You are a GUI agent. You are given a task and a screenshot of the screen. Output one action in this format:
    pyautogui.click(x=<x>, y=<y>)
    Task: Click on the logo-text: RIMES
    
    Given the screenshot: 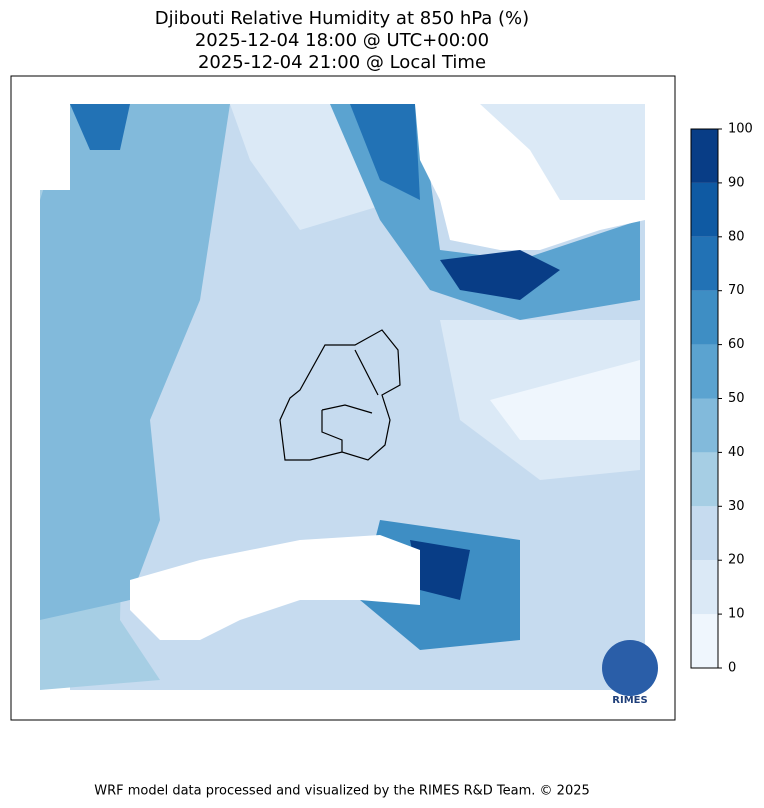 What is the action you would take?
    pyautogui.click(x=629, y=700)
    